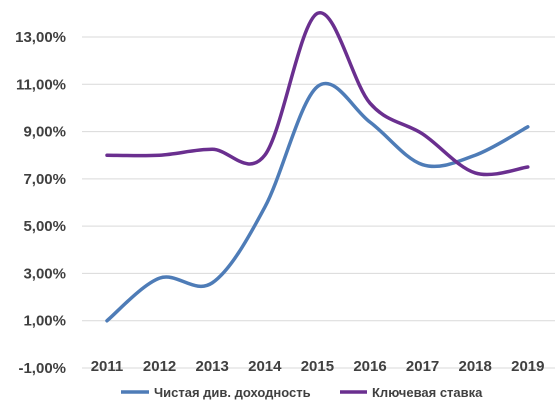  I want to click on y-tick-label: 13,00%, so click(40, 37).